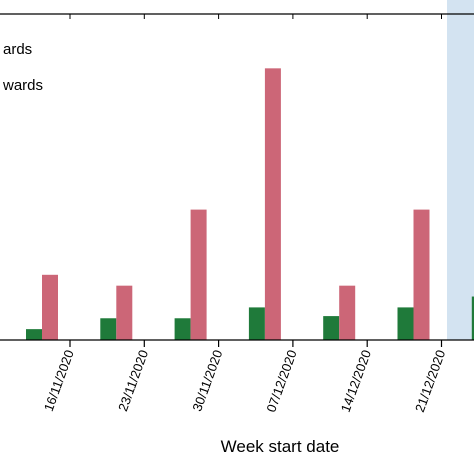 Image resolution: width=474 pixels, height=474 pixels. Describe the element at coordinates (22, 67) in the screenshot. I see `legend: ards wards` at that location.